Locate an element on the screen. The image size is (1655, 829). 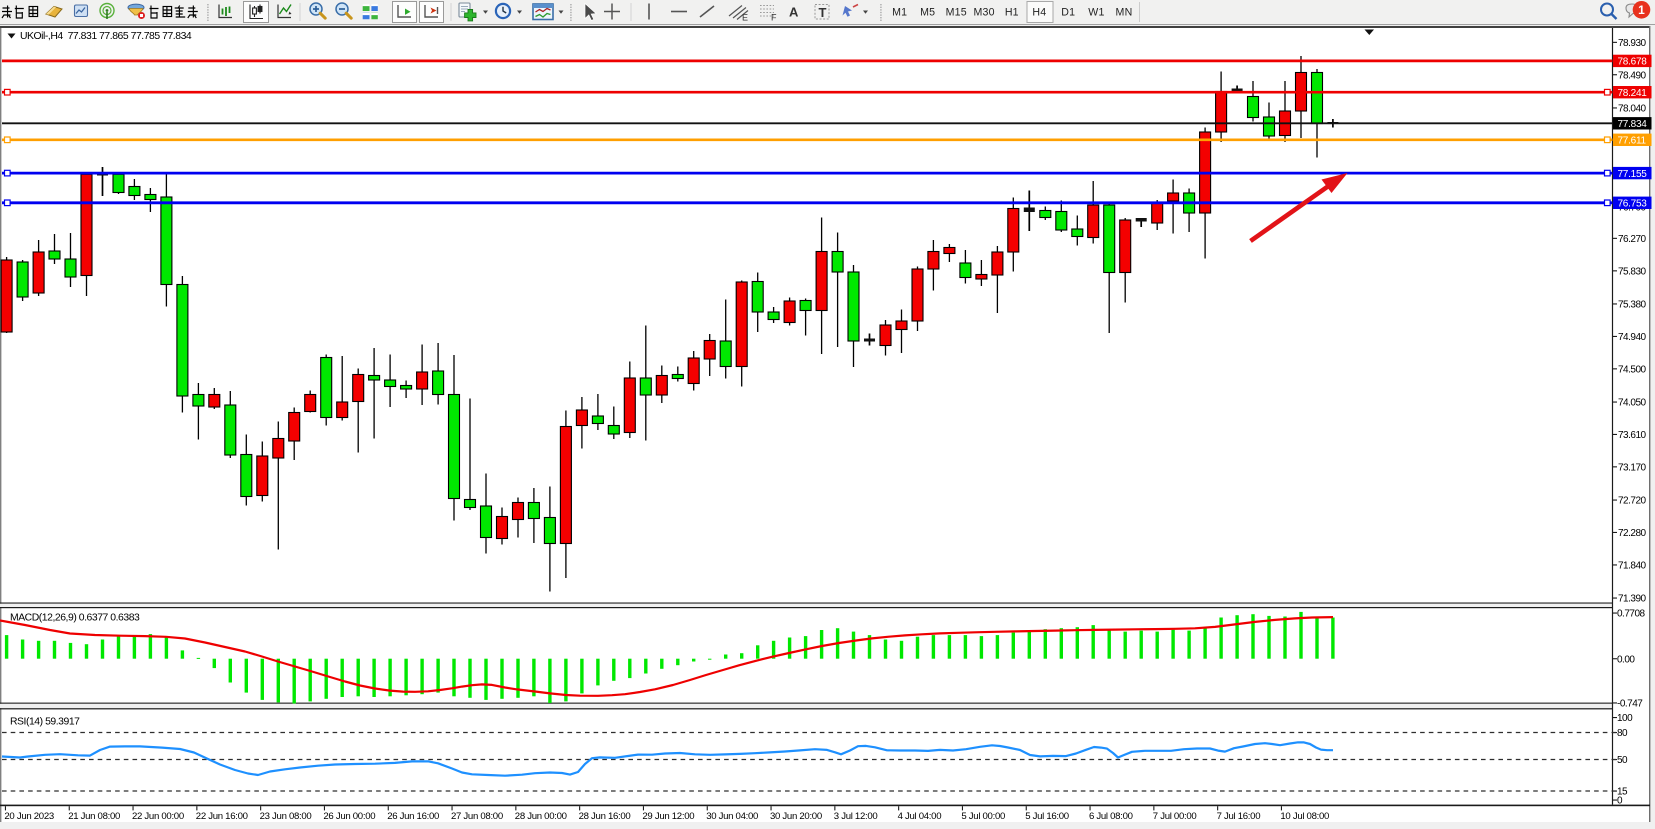
svg-text: 1 is located at coordinates (1641, 10).